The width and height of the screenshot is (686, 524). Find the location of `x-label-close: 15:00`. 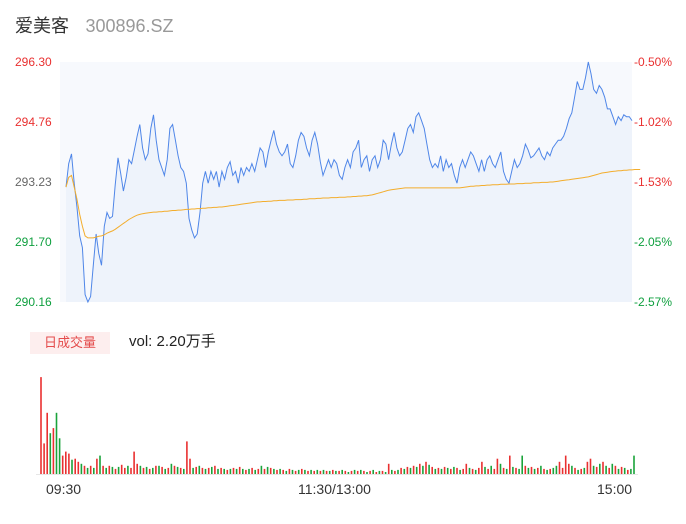

x-label-close: 15:00 is located at coordinates (615, 489).